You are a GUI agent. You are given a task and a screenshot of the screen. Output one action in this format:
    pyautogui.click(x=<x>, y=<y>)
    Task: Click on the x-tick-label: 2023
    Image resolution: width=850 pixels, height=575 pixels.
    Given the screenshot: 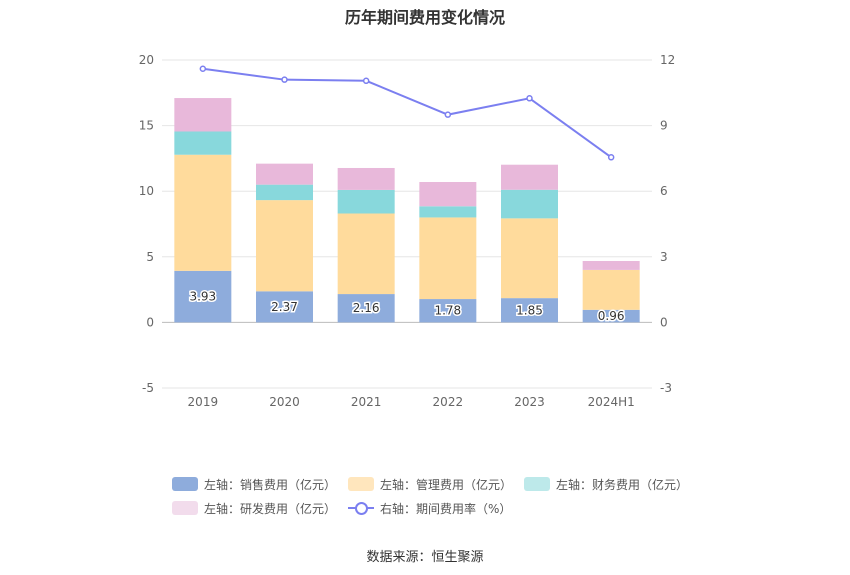 What is the action you would take?
    pyautogui.click(x=529, y=402)
    